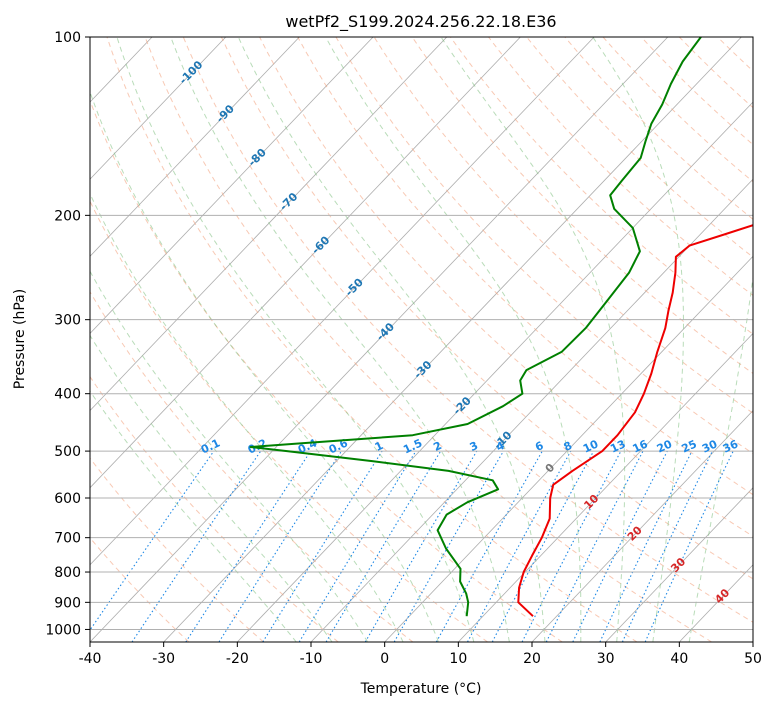 This screenshot has height=712, width=775. Describe the element at coordinates (67, 499) in the screenshot. I see `y-tick-label: 600` at that location.